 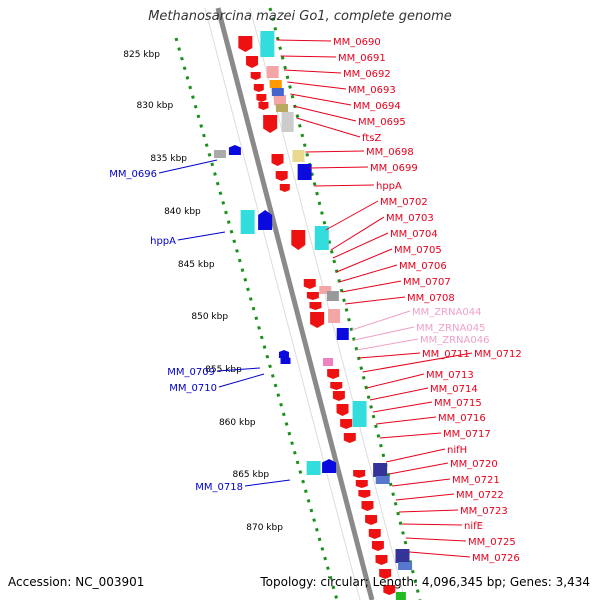 What do you see at coordinates (431, 298) in the screenshot?
I see `gene-label: MM_0708` at bounding box center [431, 298].